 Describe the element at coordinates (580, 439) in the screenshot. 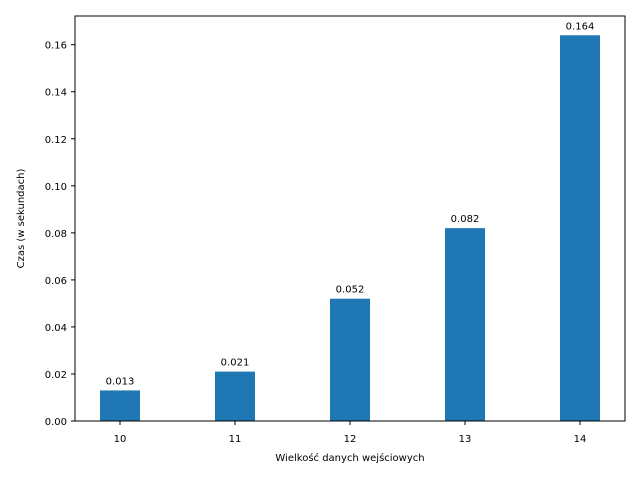

I see `x-tick-label-14: 14` at that location.